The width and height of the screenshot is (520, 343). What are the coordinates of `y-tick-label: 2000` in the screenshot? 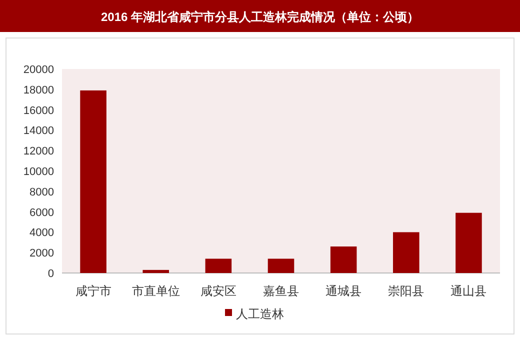 It's located at (42, 254).